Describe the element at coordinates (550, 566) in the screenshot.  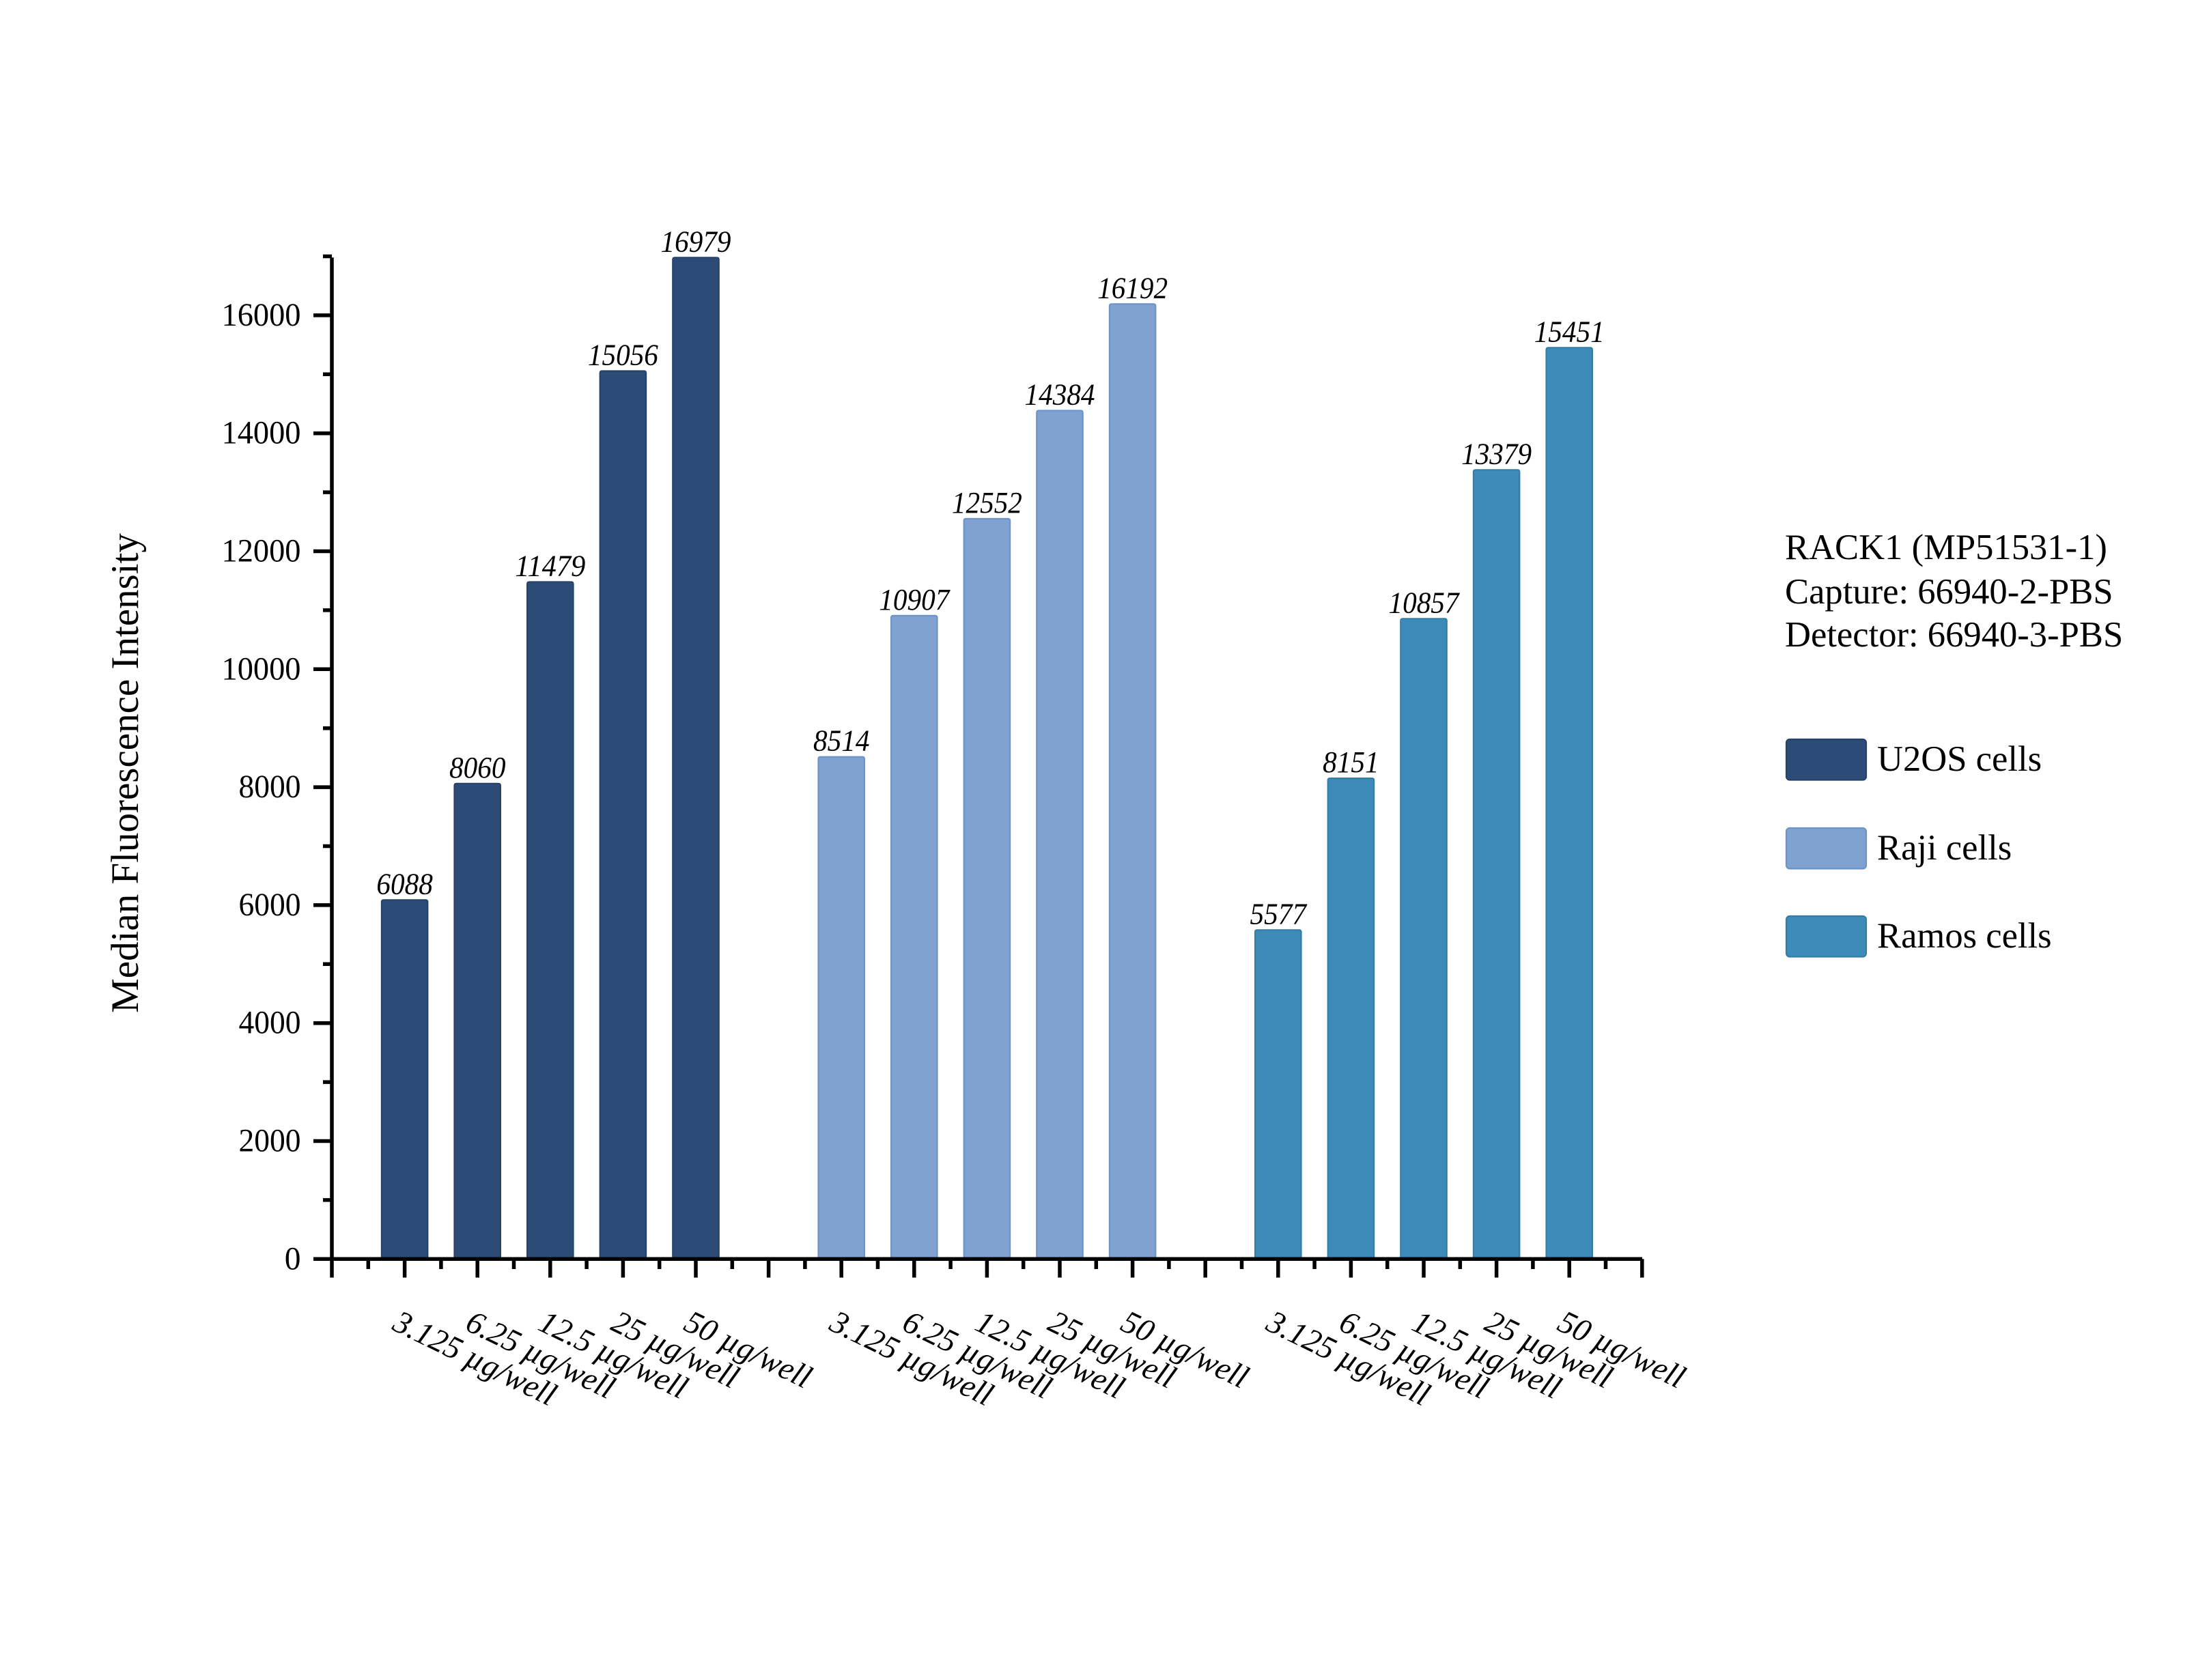
I see `svg-text: 11479` at that location.